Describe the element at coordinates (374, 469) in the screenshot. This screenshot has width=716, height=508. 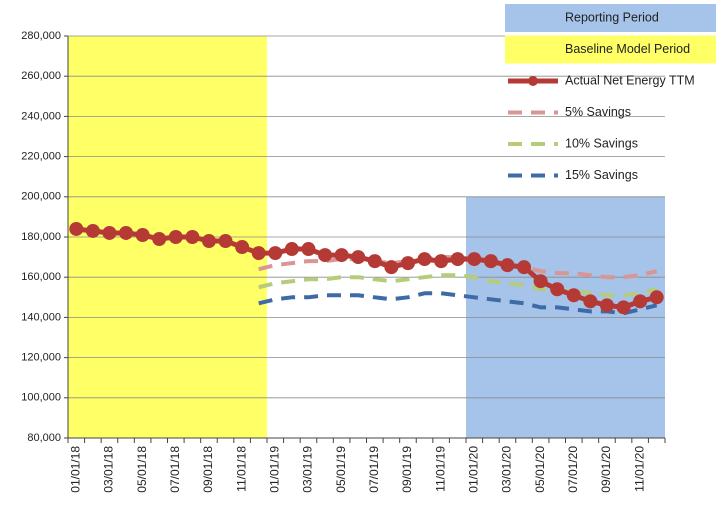
I see `x-tick-label: 07/01/19` at that location.